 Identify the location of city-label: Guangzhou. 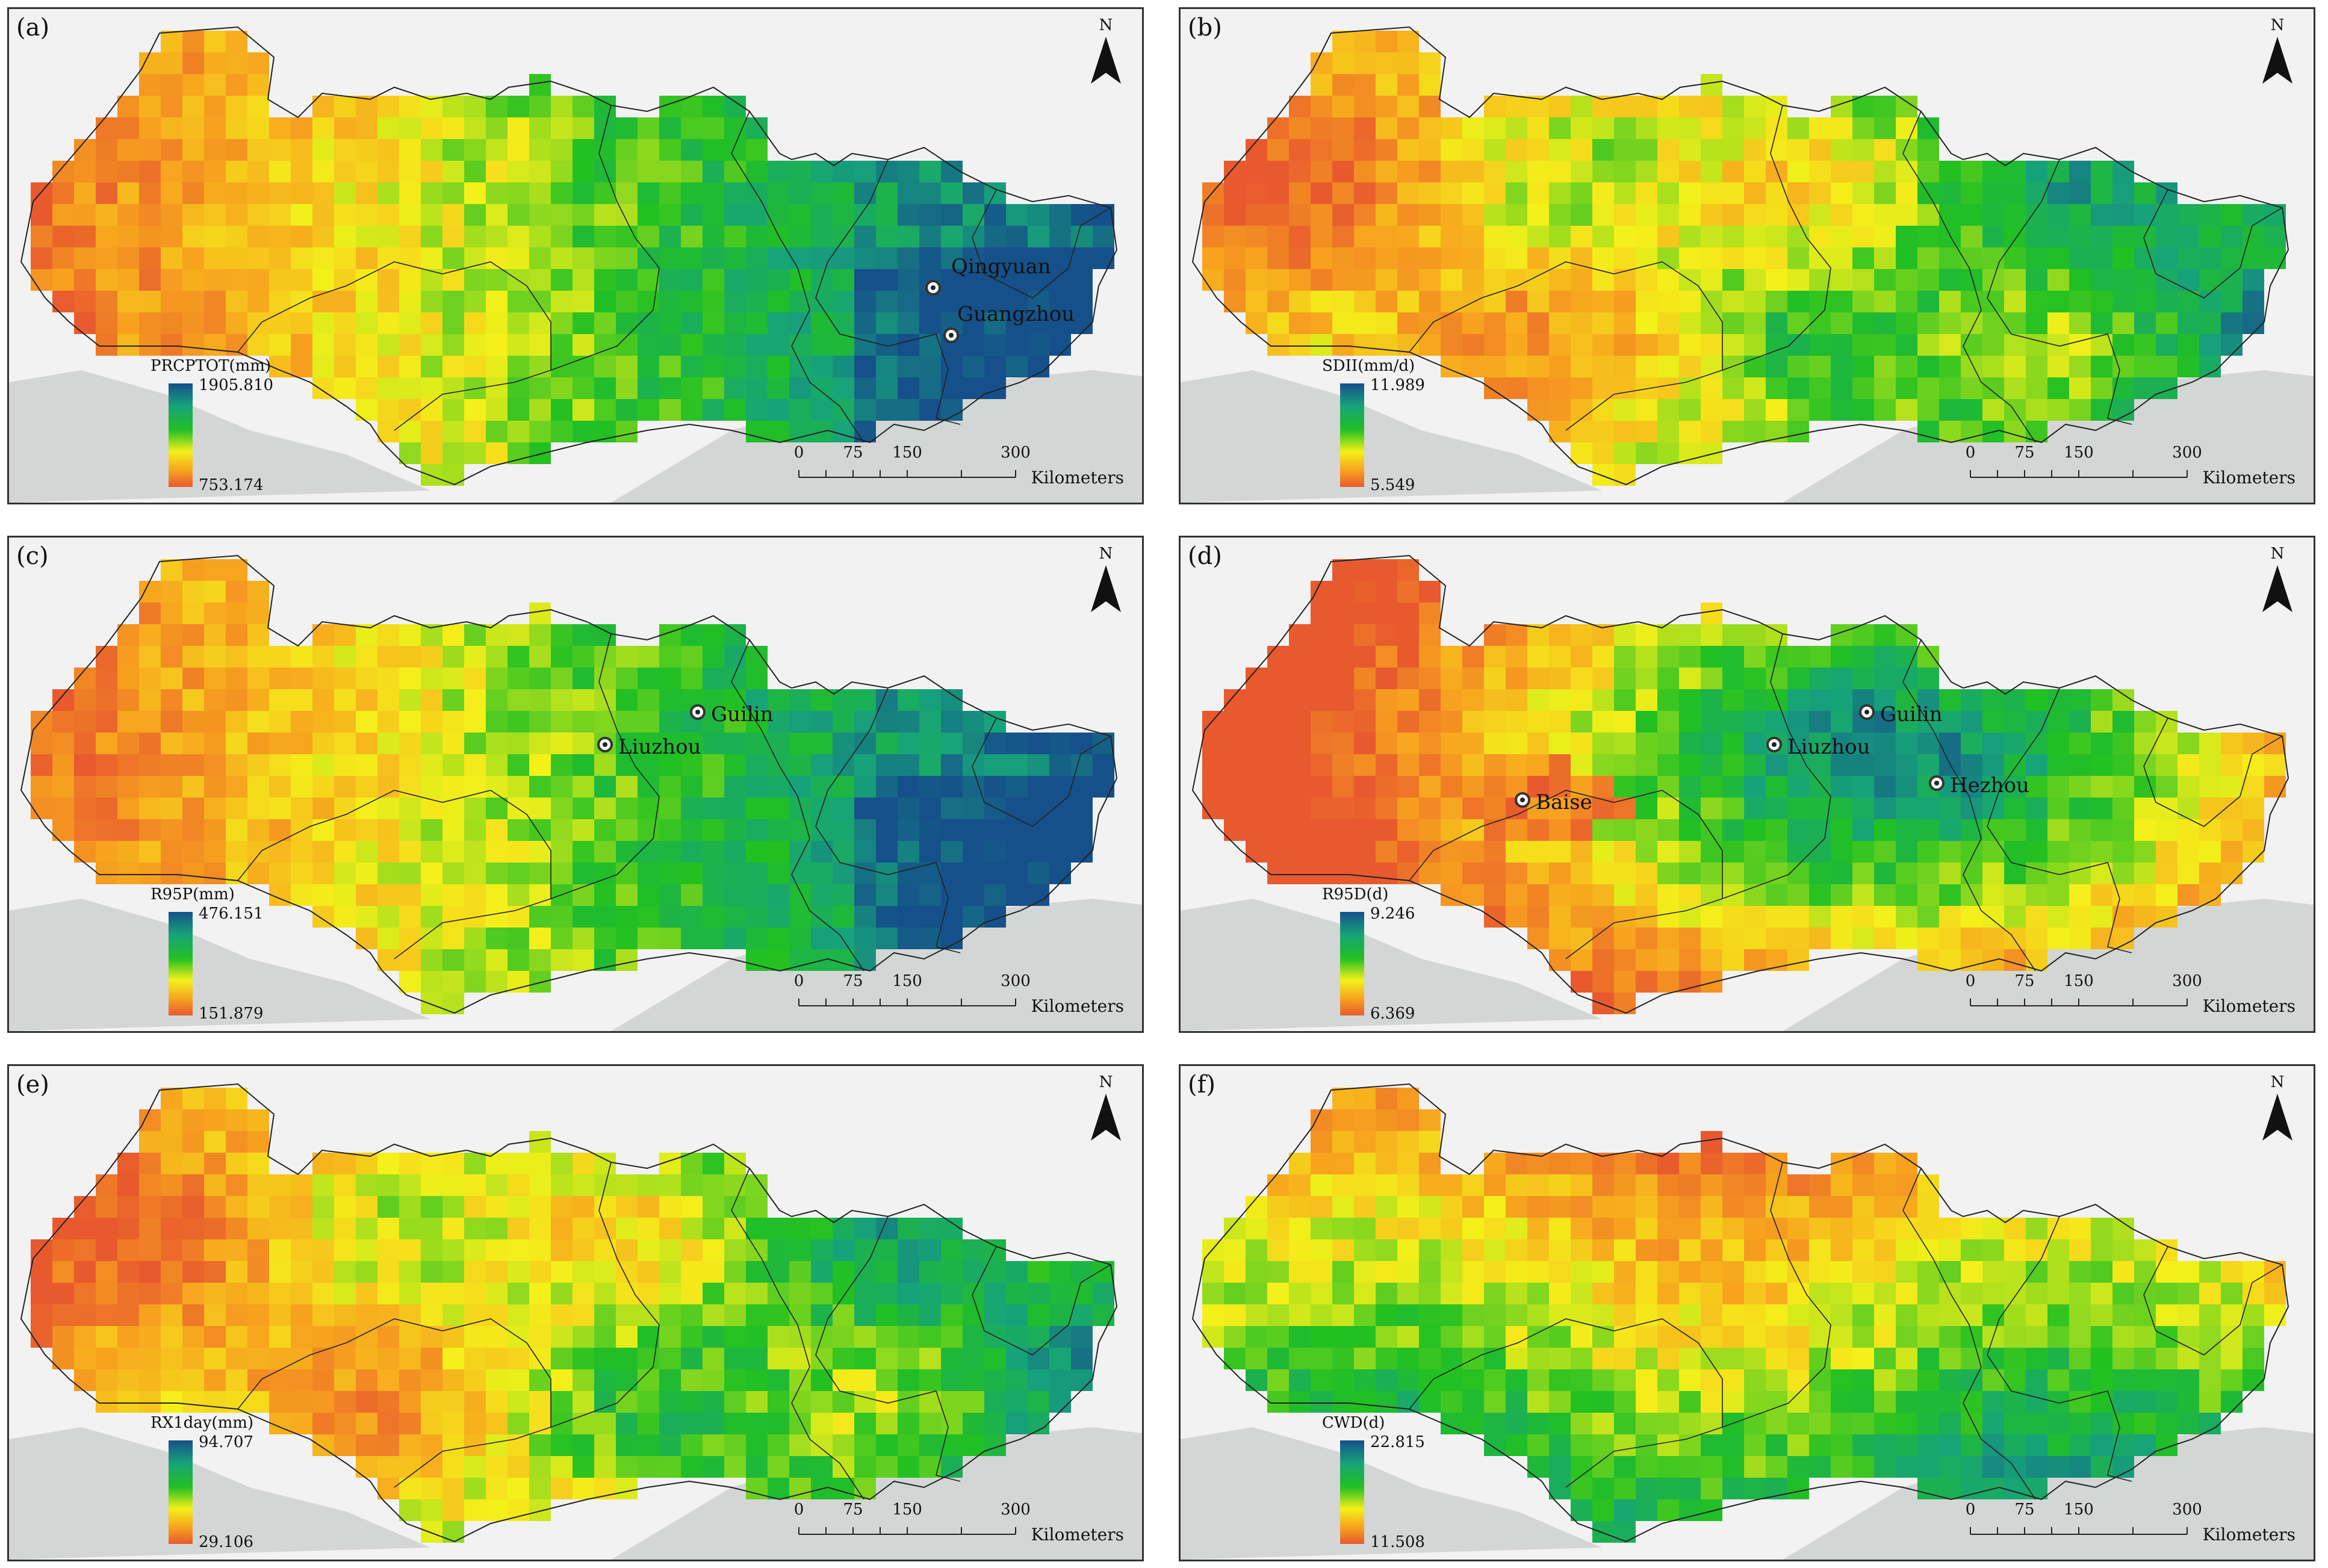
(1016, 314).